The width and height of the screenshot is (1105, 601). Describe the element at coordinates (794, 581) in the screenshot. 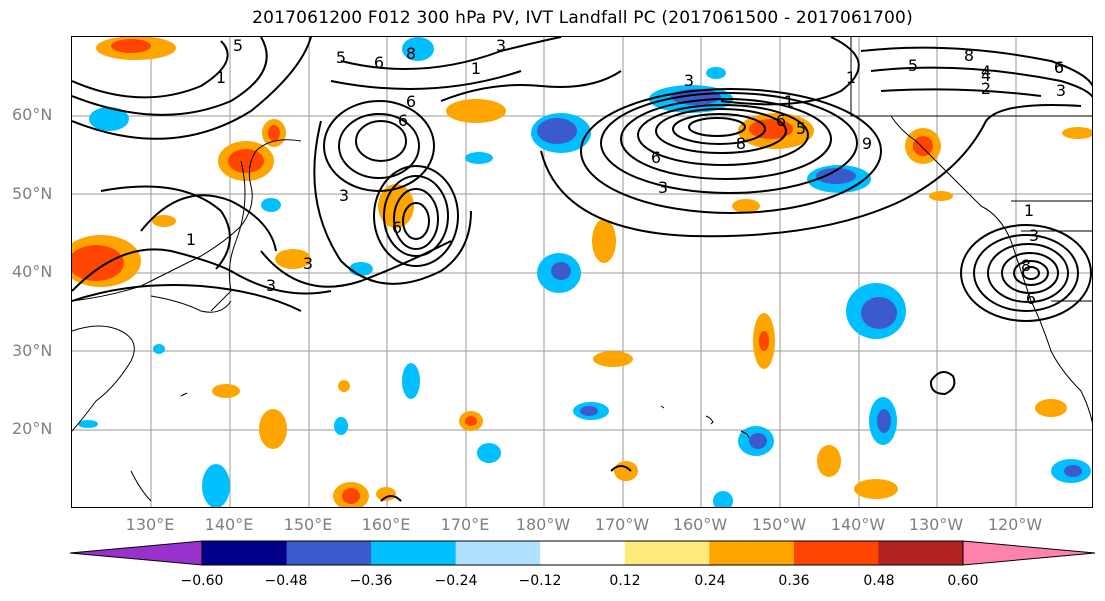

I see `colorbar-tick: 0.36` at that location.